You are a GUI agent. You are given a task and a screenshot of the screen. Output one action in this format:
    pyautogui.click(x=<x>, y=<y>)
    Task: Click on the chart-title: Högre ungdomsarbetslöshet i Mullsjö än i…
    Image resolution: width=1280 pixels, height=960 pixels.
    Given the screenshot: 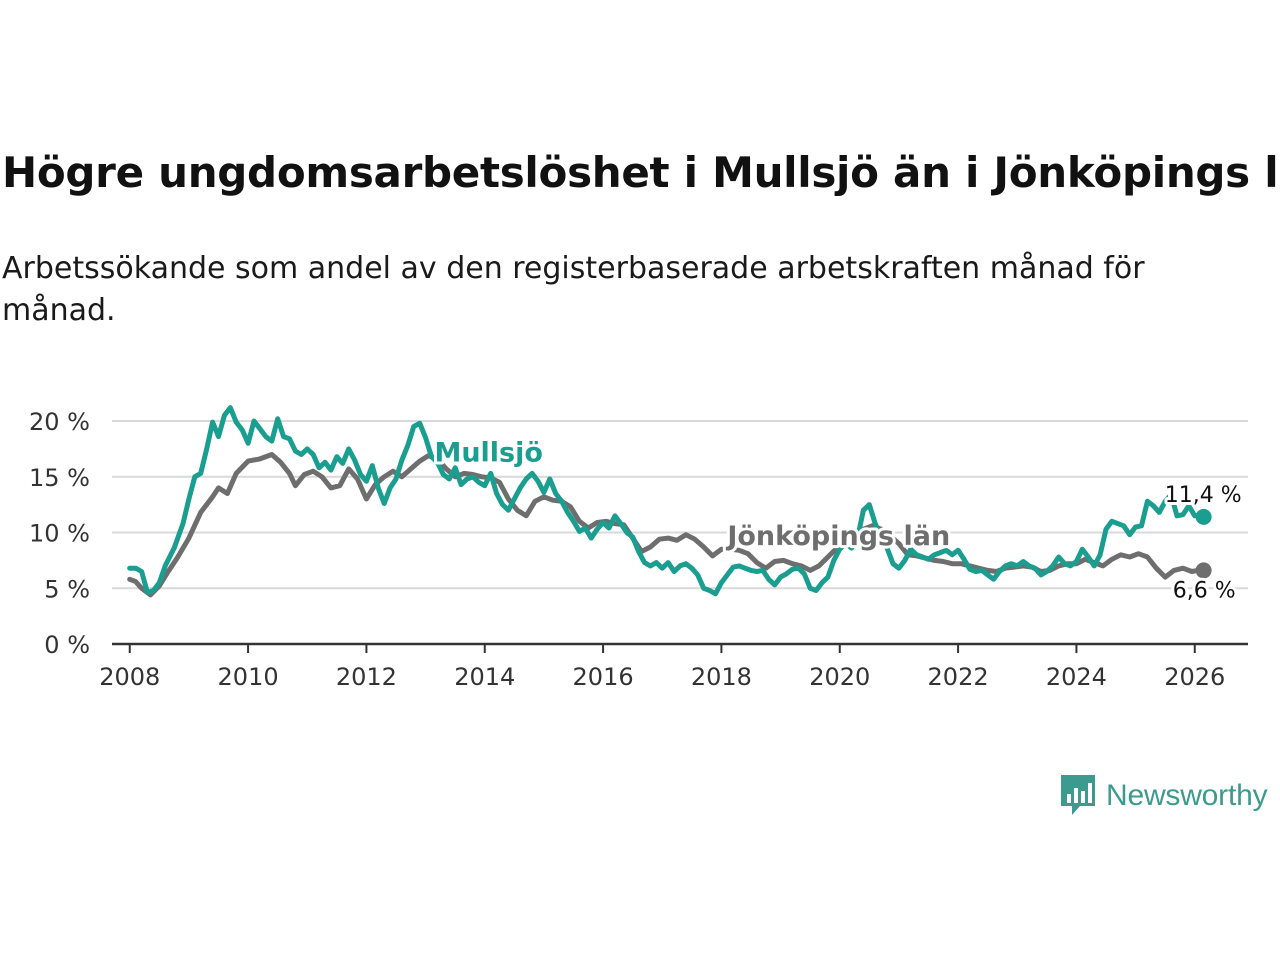 What is the action you would take?
    pyautogui.click(x=641, y=172)
    